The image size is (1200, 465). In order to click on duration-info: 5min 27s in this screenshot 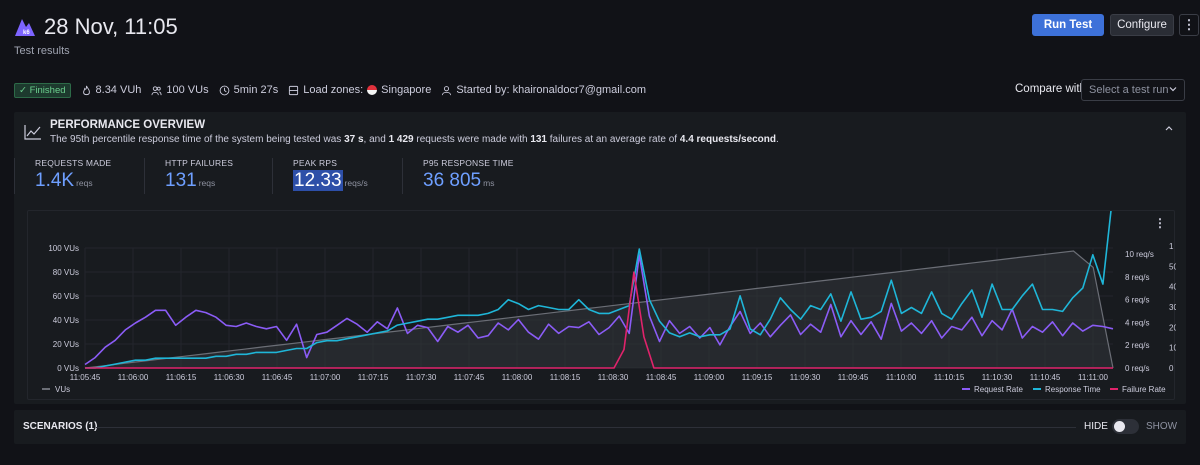, I will do `click(249, 90)`.